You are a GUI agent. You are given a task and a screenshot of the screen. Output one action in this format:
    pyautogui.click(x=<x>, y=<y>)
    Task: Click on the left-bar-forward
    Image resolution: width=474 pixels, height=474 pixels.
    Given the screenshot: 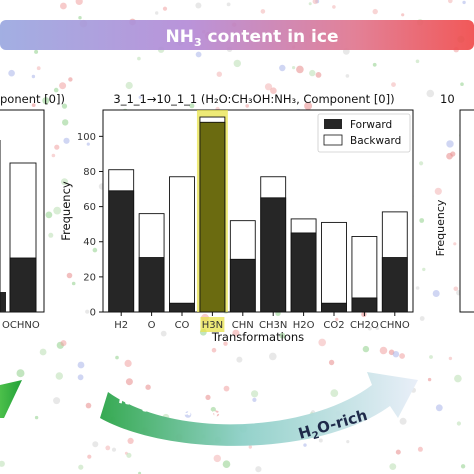 What is the action you would take?
    pyautogui.click(x=23, y=285)
    